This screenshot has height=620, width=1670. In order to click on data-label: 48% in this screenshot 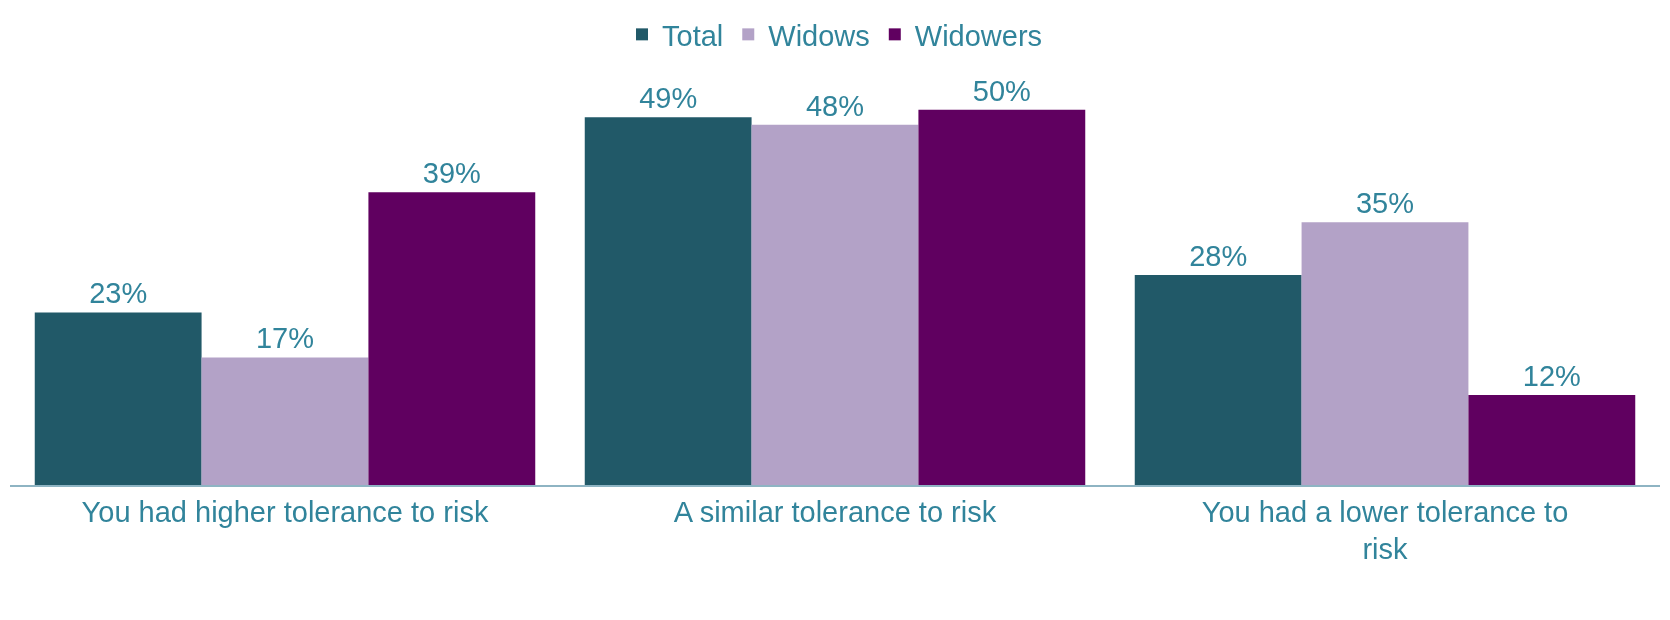, I will do `click(835, 105)`.